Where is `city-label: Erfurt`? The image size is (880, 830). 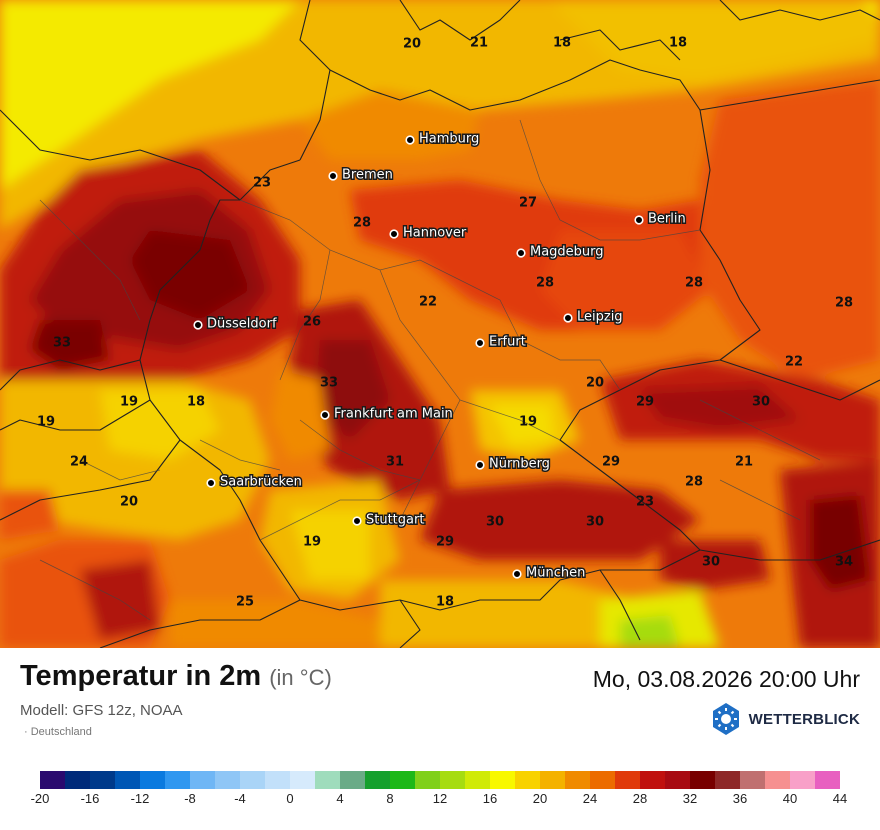
city-label: Erfurt is located at coordinates (507, 342).